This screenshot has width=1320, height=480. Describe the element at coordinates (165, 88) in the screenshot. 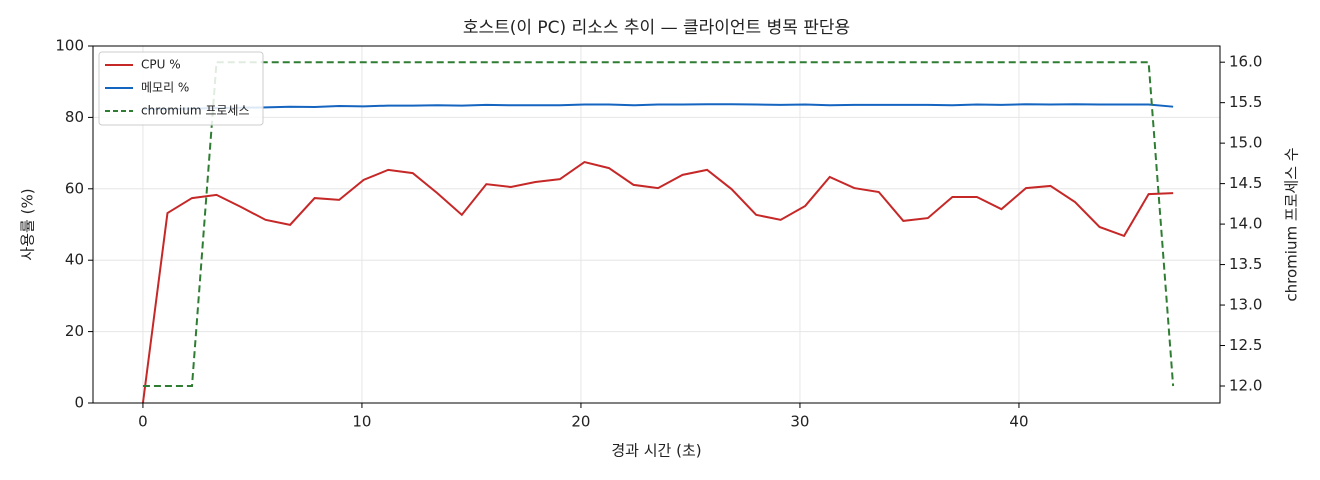

I see `legend-label: 메모리 %` at that location.